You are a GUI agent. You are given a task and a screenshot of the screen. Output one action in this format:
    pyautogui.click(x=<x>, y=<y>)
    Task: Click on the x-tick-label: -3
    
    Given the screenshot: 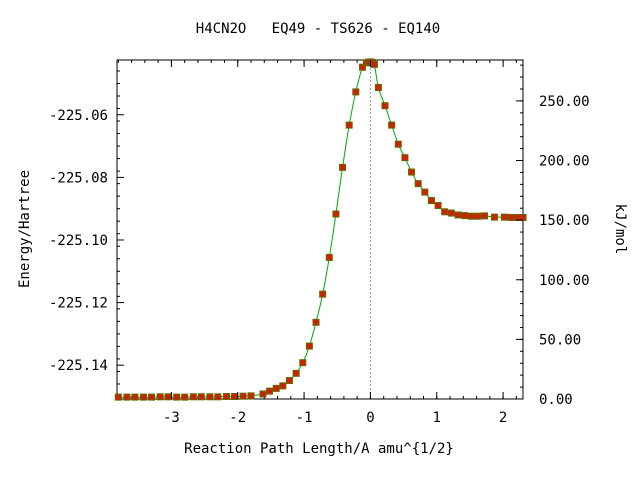 What is the action you would take?
    pyautogui.click(x=171, y=418)
    